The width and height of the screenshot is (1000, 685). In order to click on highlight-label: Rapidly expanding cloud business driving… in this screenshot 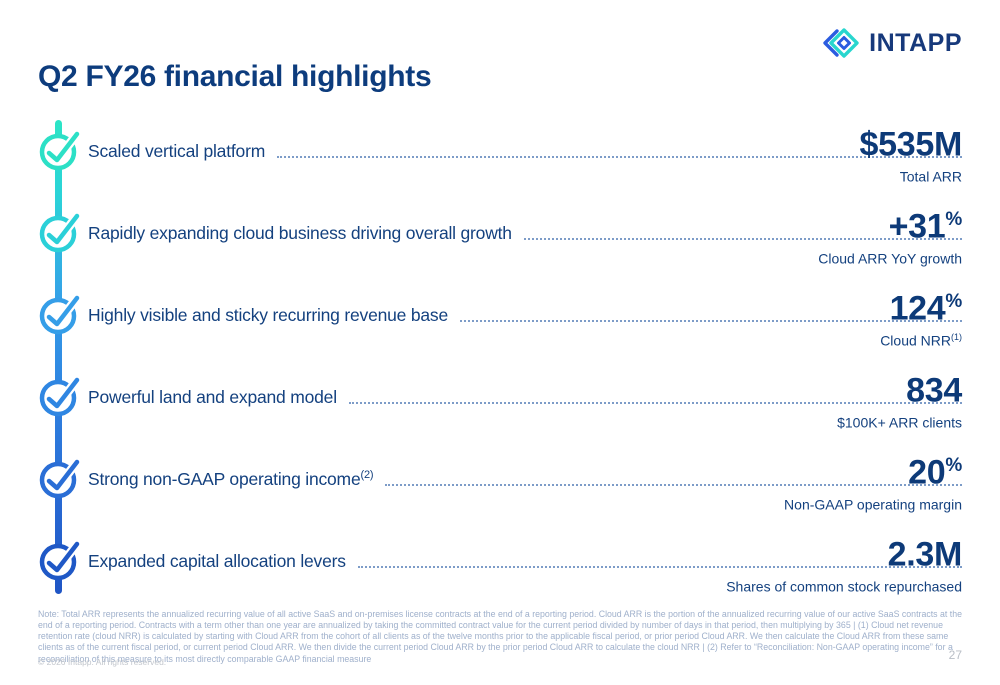, I will do `click(300, 233)`.